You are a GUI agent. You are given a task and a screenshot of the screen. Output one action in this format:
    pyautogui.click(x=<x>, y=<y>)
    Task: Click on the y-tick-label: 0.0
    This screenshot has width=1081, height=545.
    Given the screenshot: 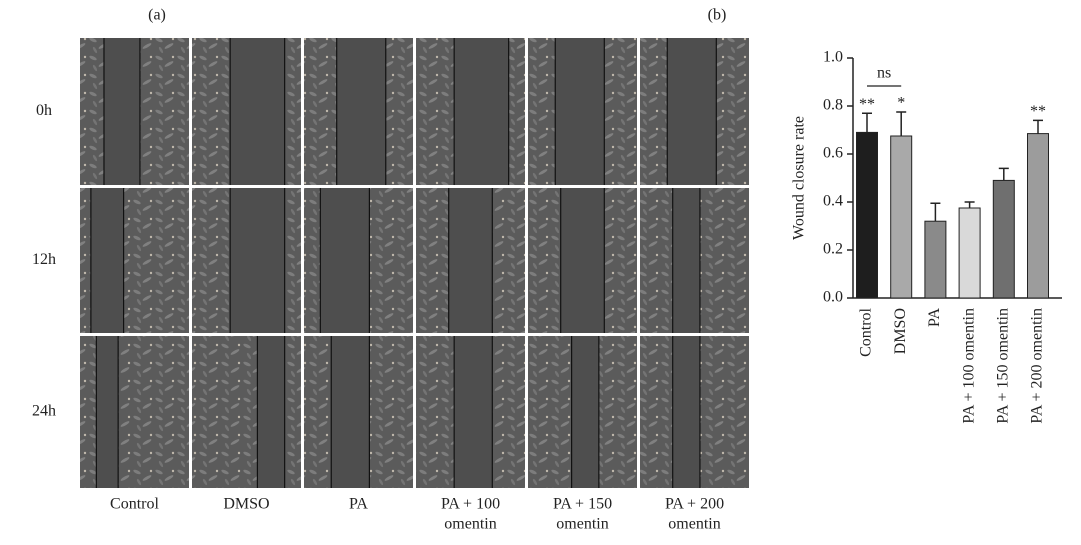 What is the action you would take?
    pyautogui.click(x=833, y=297)
    